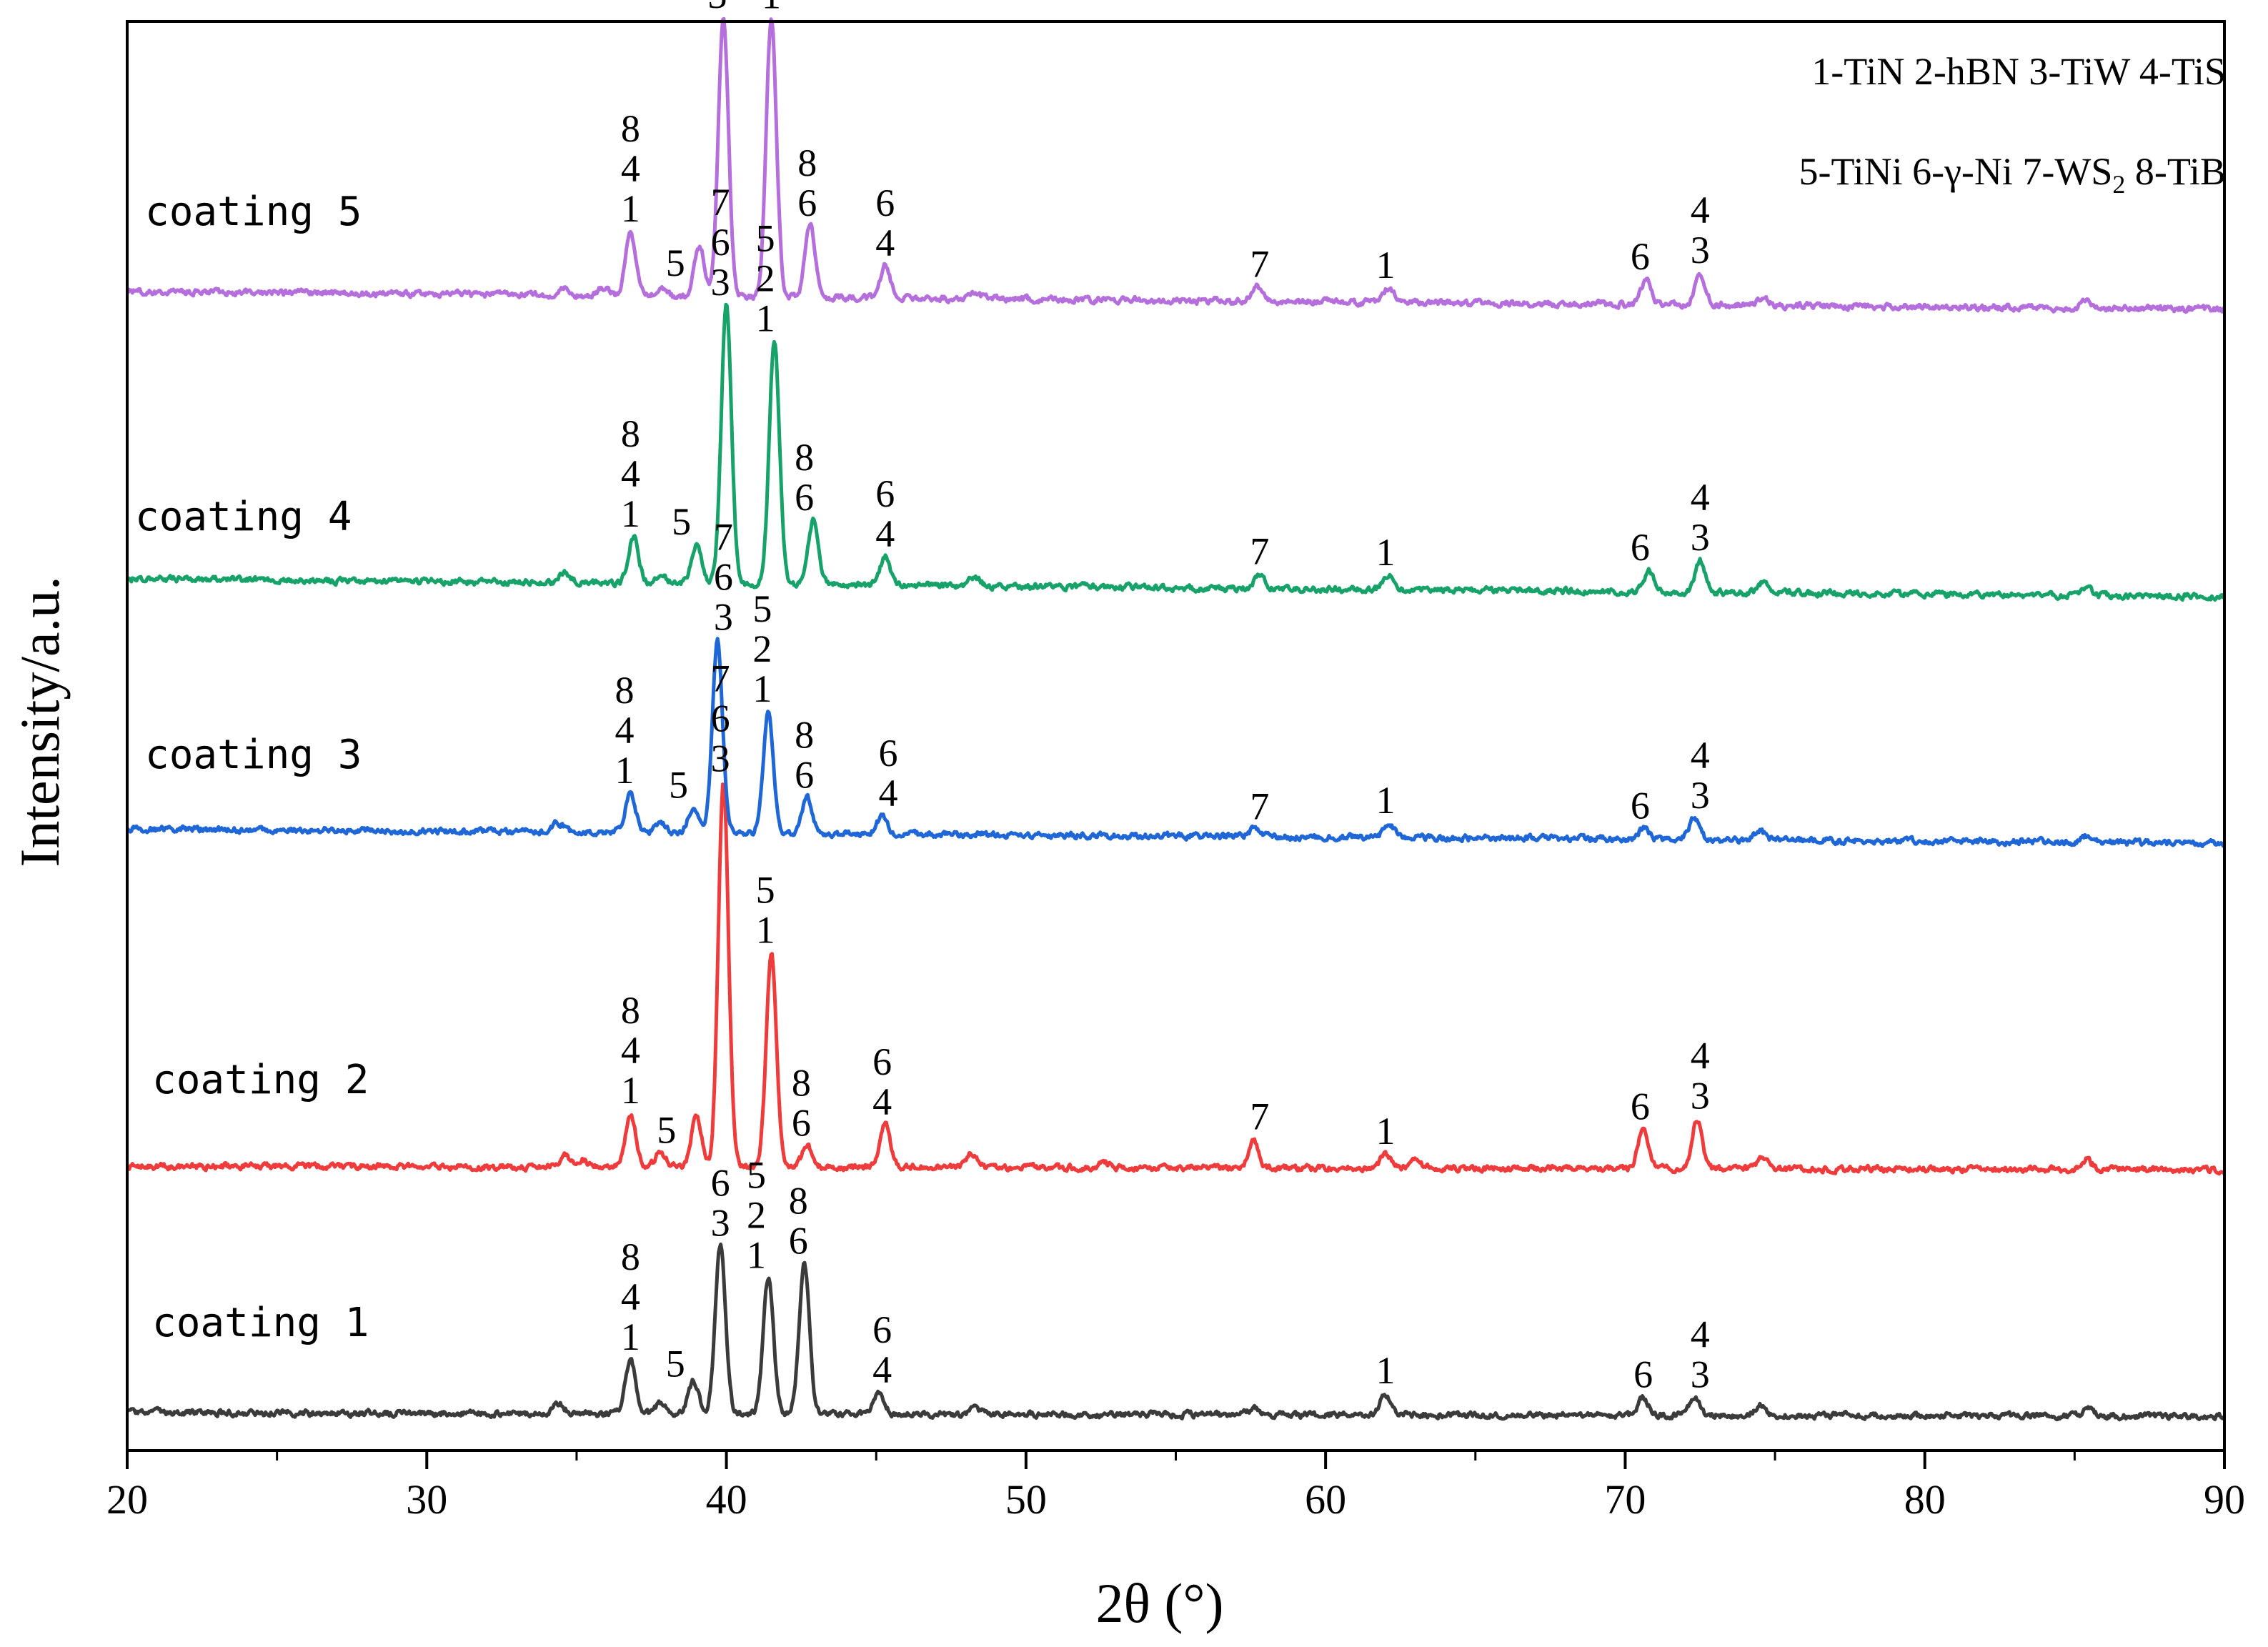 The width and height of the screenshot is (2268, 1647). Describe the element at coordinates (1159, 1603) in the screenshot. I see `x-axis-label: 2θ (°)` at that location.